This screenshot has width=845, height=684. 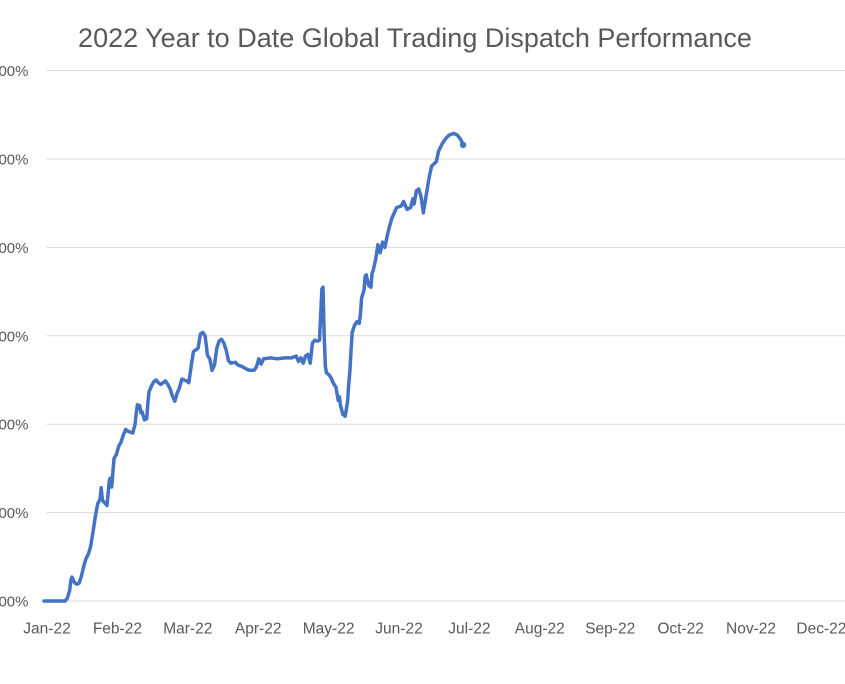 I want to click on y-axis-tick-label: 400%, so click(x=14, y=336).